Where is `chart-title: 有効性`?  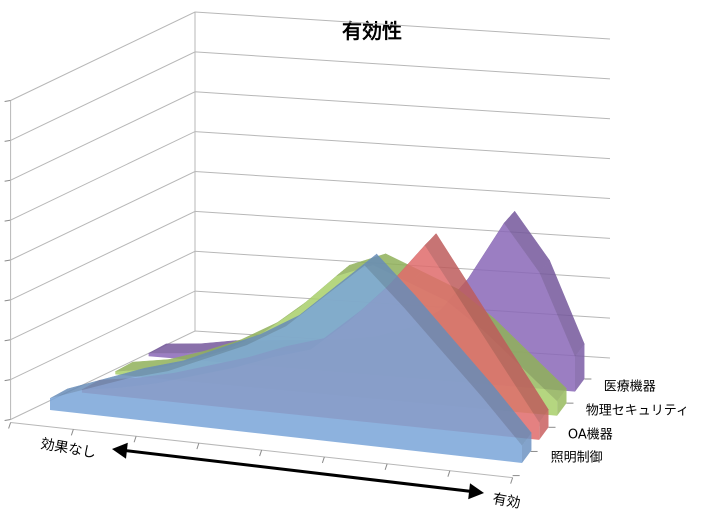 chart-title: 有効性 is located at coordinates (372, 31).